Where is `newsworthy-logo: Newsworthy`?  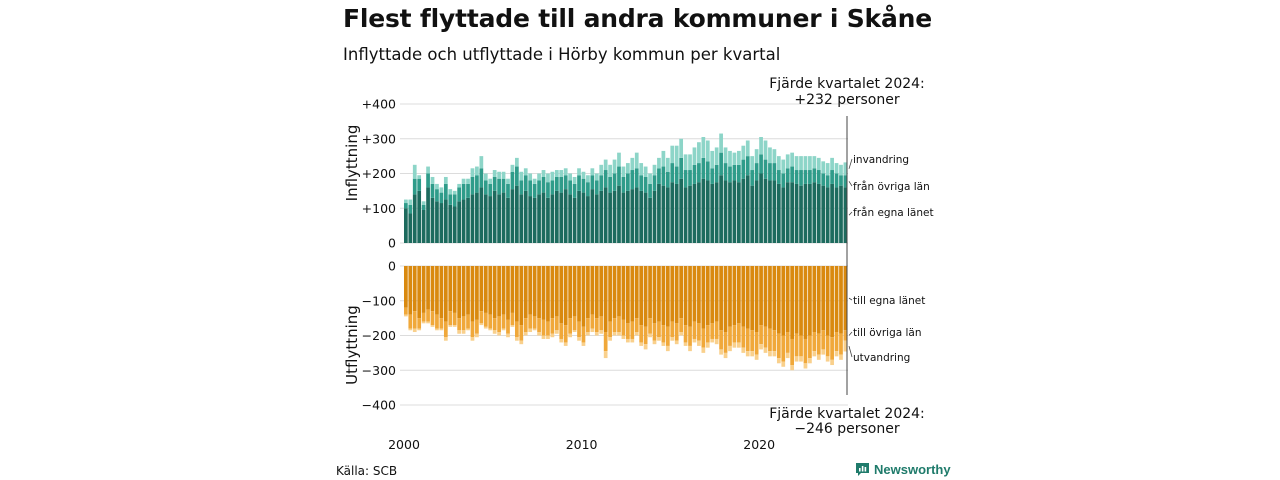 newsworthy-logo: Newsworthy is located at coordinates (903, 469).